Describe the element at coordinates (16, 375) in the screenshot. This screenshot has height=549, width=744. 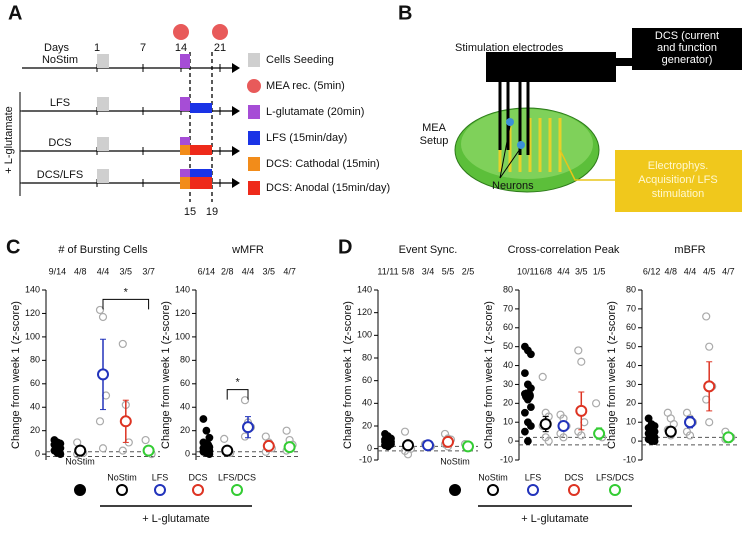
I see `y-axis-label: Change from week 1 (z-score)` at that location.